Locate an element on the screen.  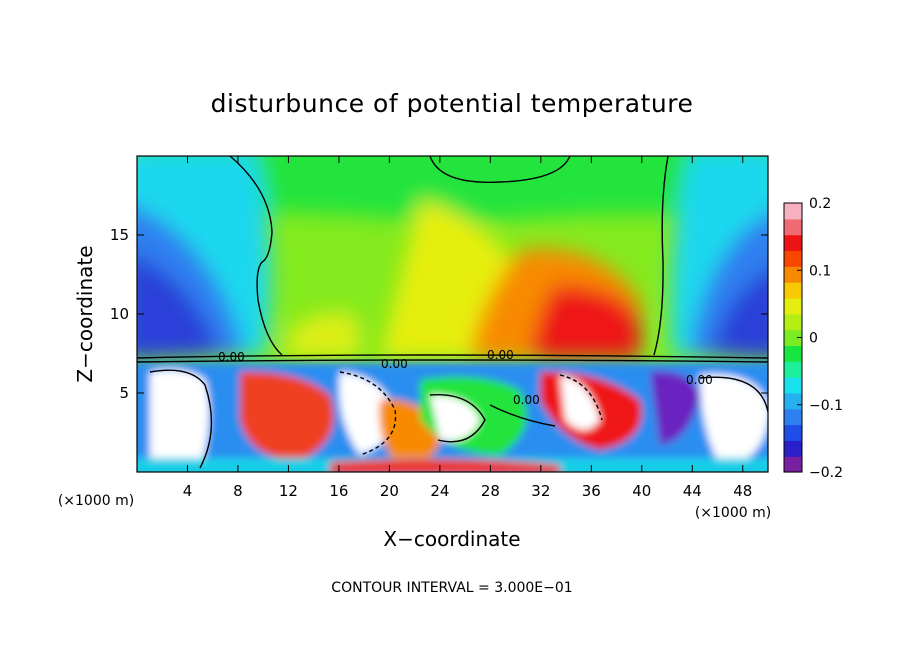
field-lower-white-left is located at coordinates (179, 419).